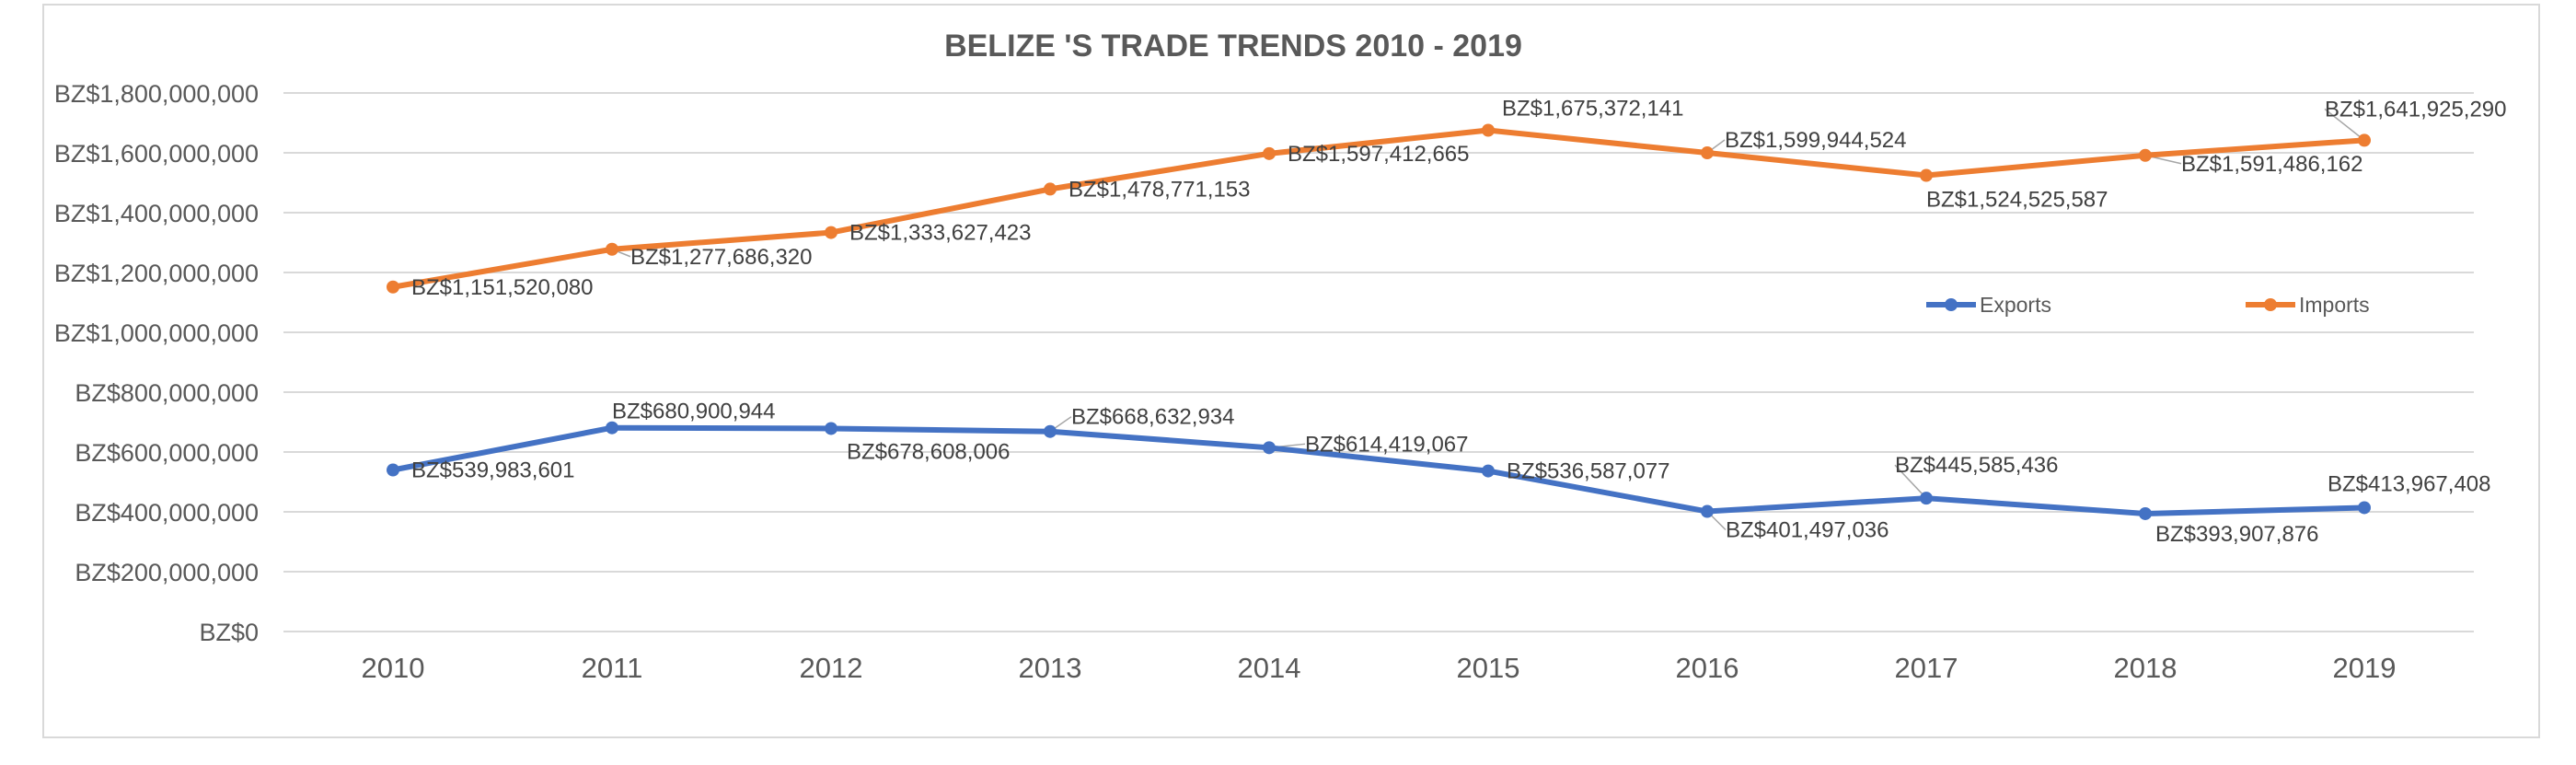  Describe the element at coordinates (1976, 465) in the screenshot. I see `data-label-exports: BZ$445,585,436` at that location.